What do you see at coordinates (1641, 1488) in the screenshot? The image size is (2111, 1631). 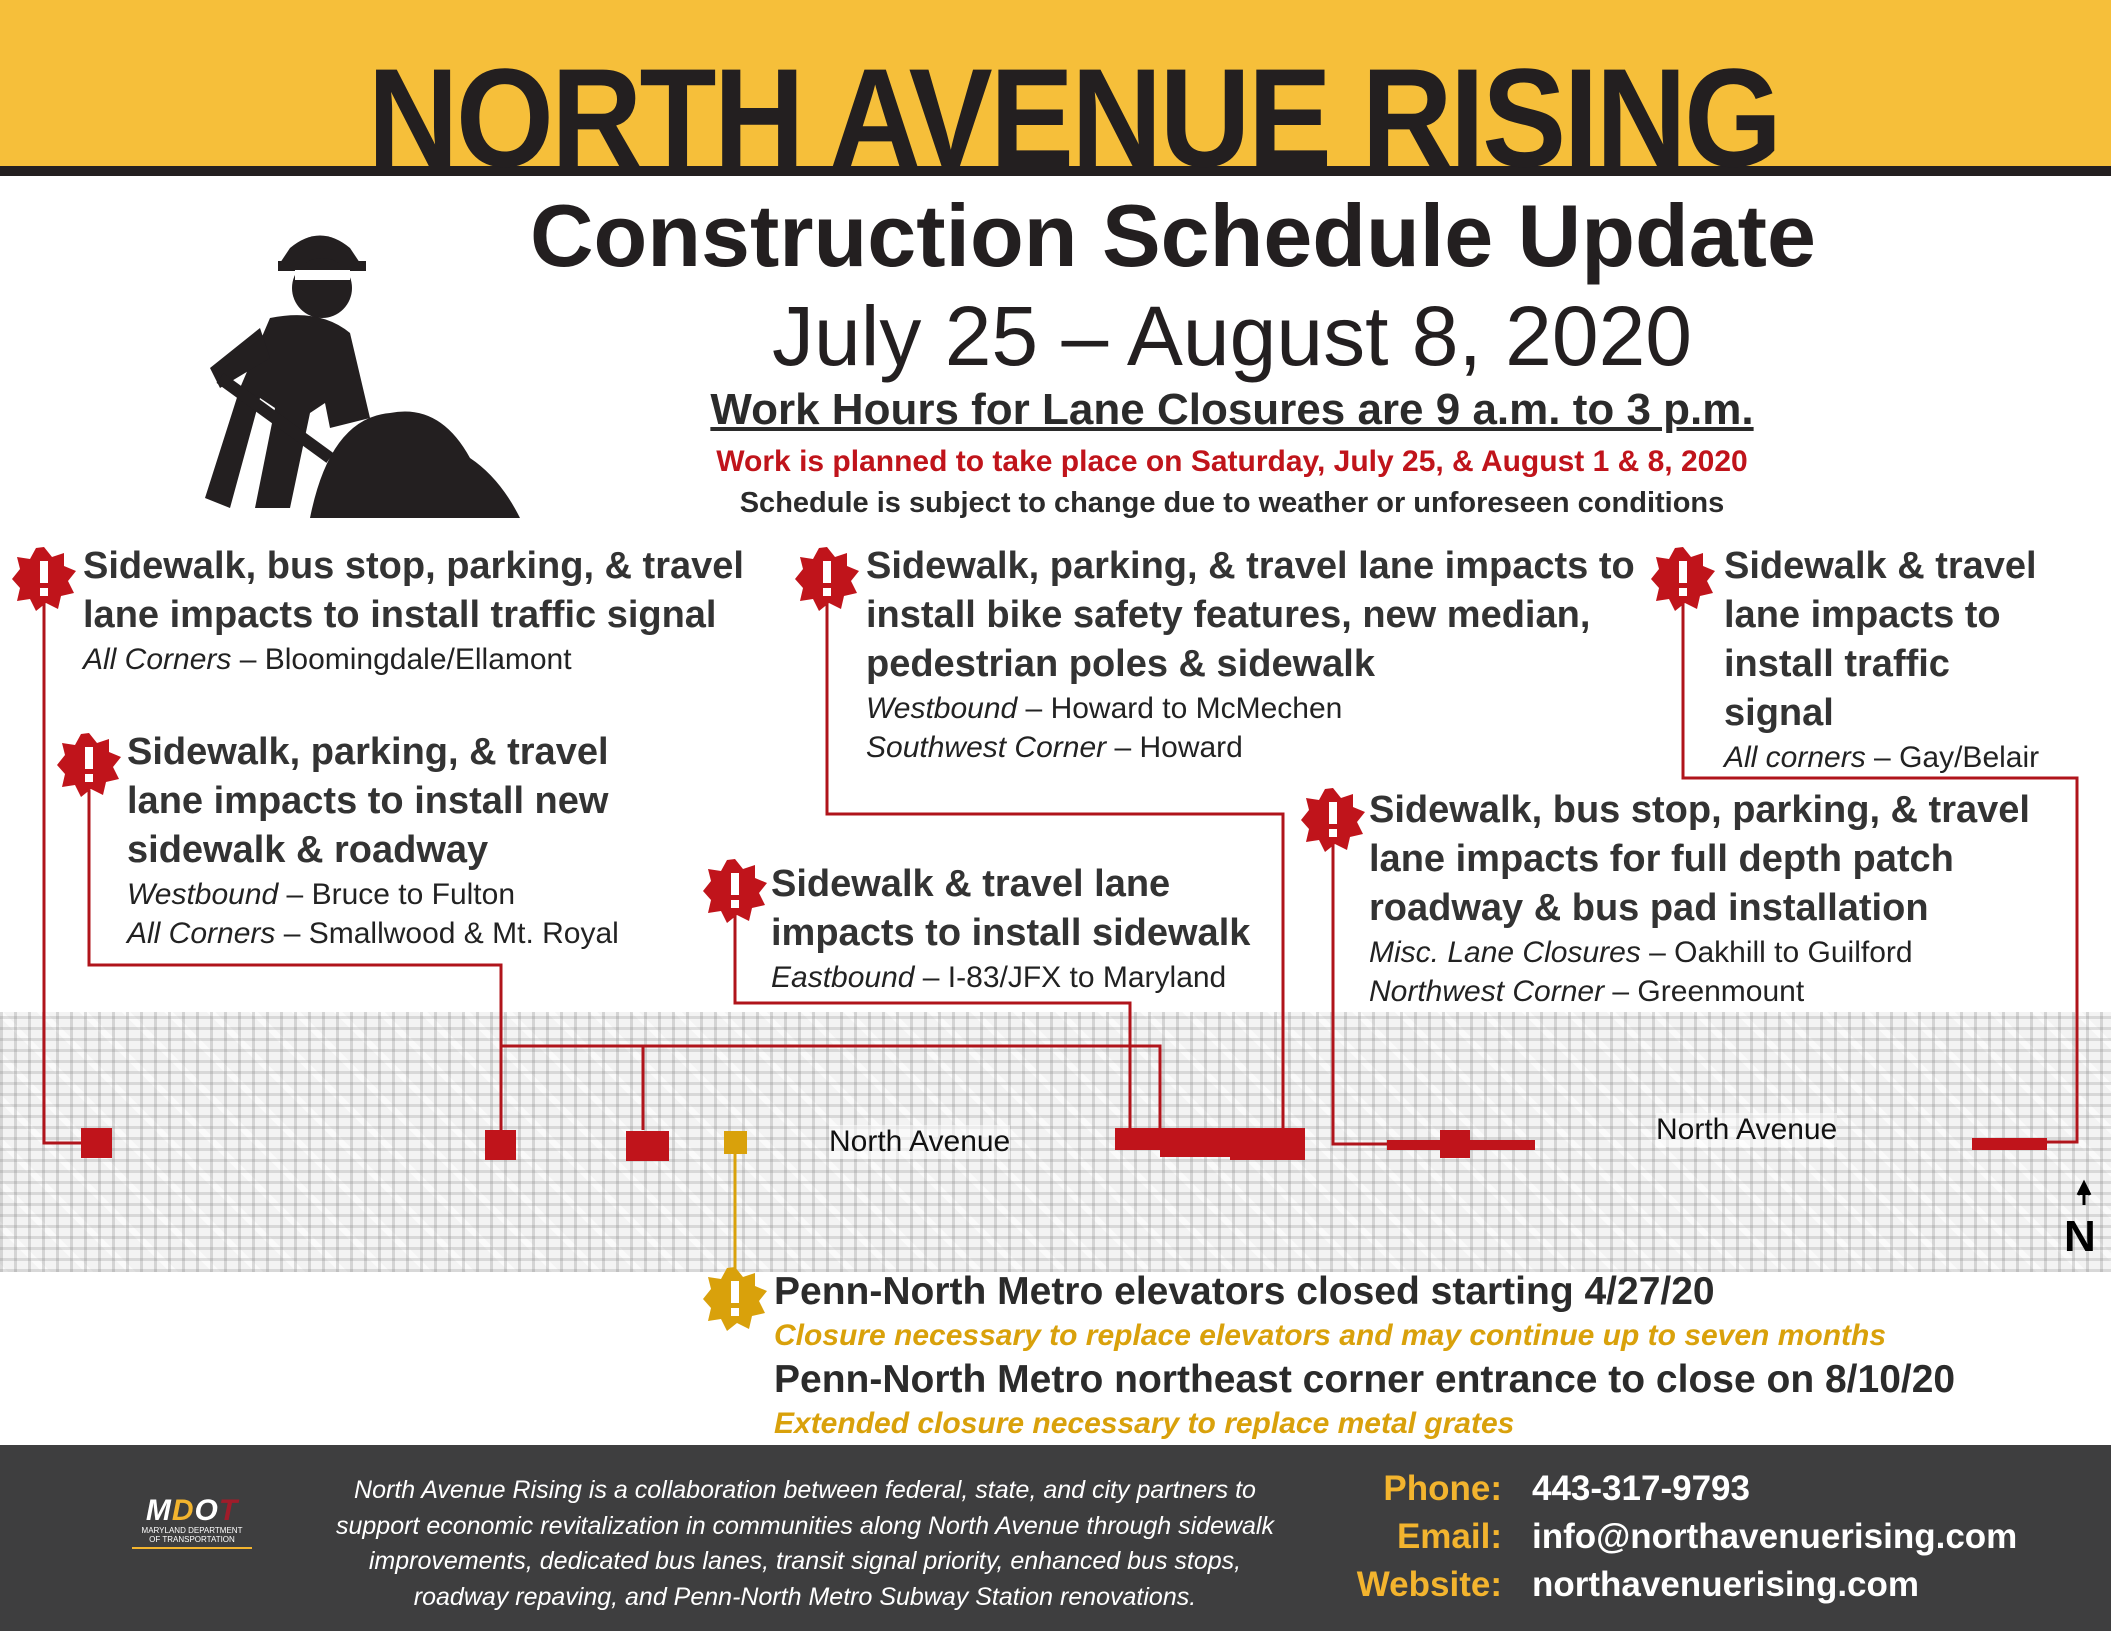 I see `phone-link: 443-317-9793` at bounding box center [1641, 1488].